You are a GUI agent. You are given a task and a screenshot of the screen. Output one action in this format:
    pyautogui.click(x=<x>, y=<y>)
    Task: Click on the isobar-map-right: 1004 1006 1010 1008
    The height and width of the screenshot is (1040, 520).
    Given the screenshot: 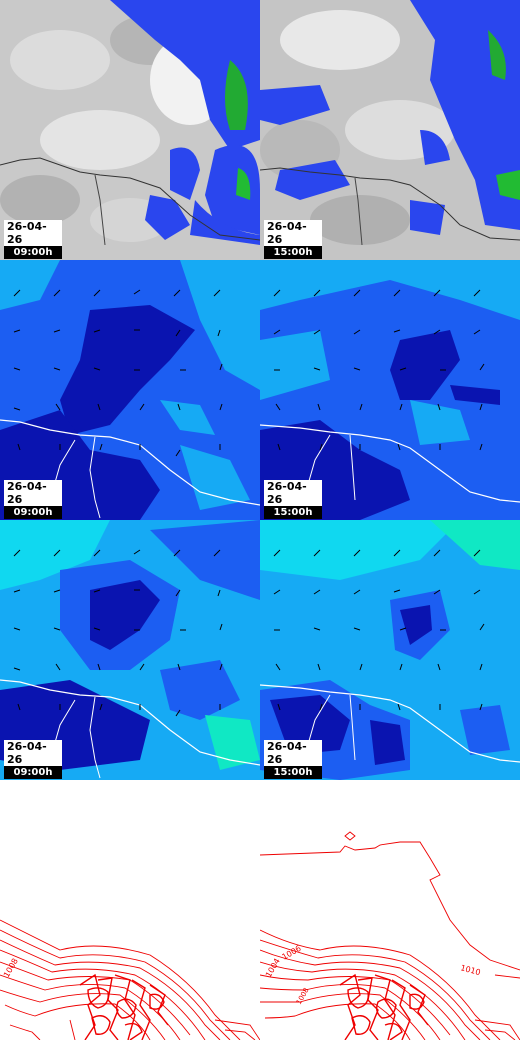 What is the action you would take?
    pyautogui.click(x=390, y=910)
    